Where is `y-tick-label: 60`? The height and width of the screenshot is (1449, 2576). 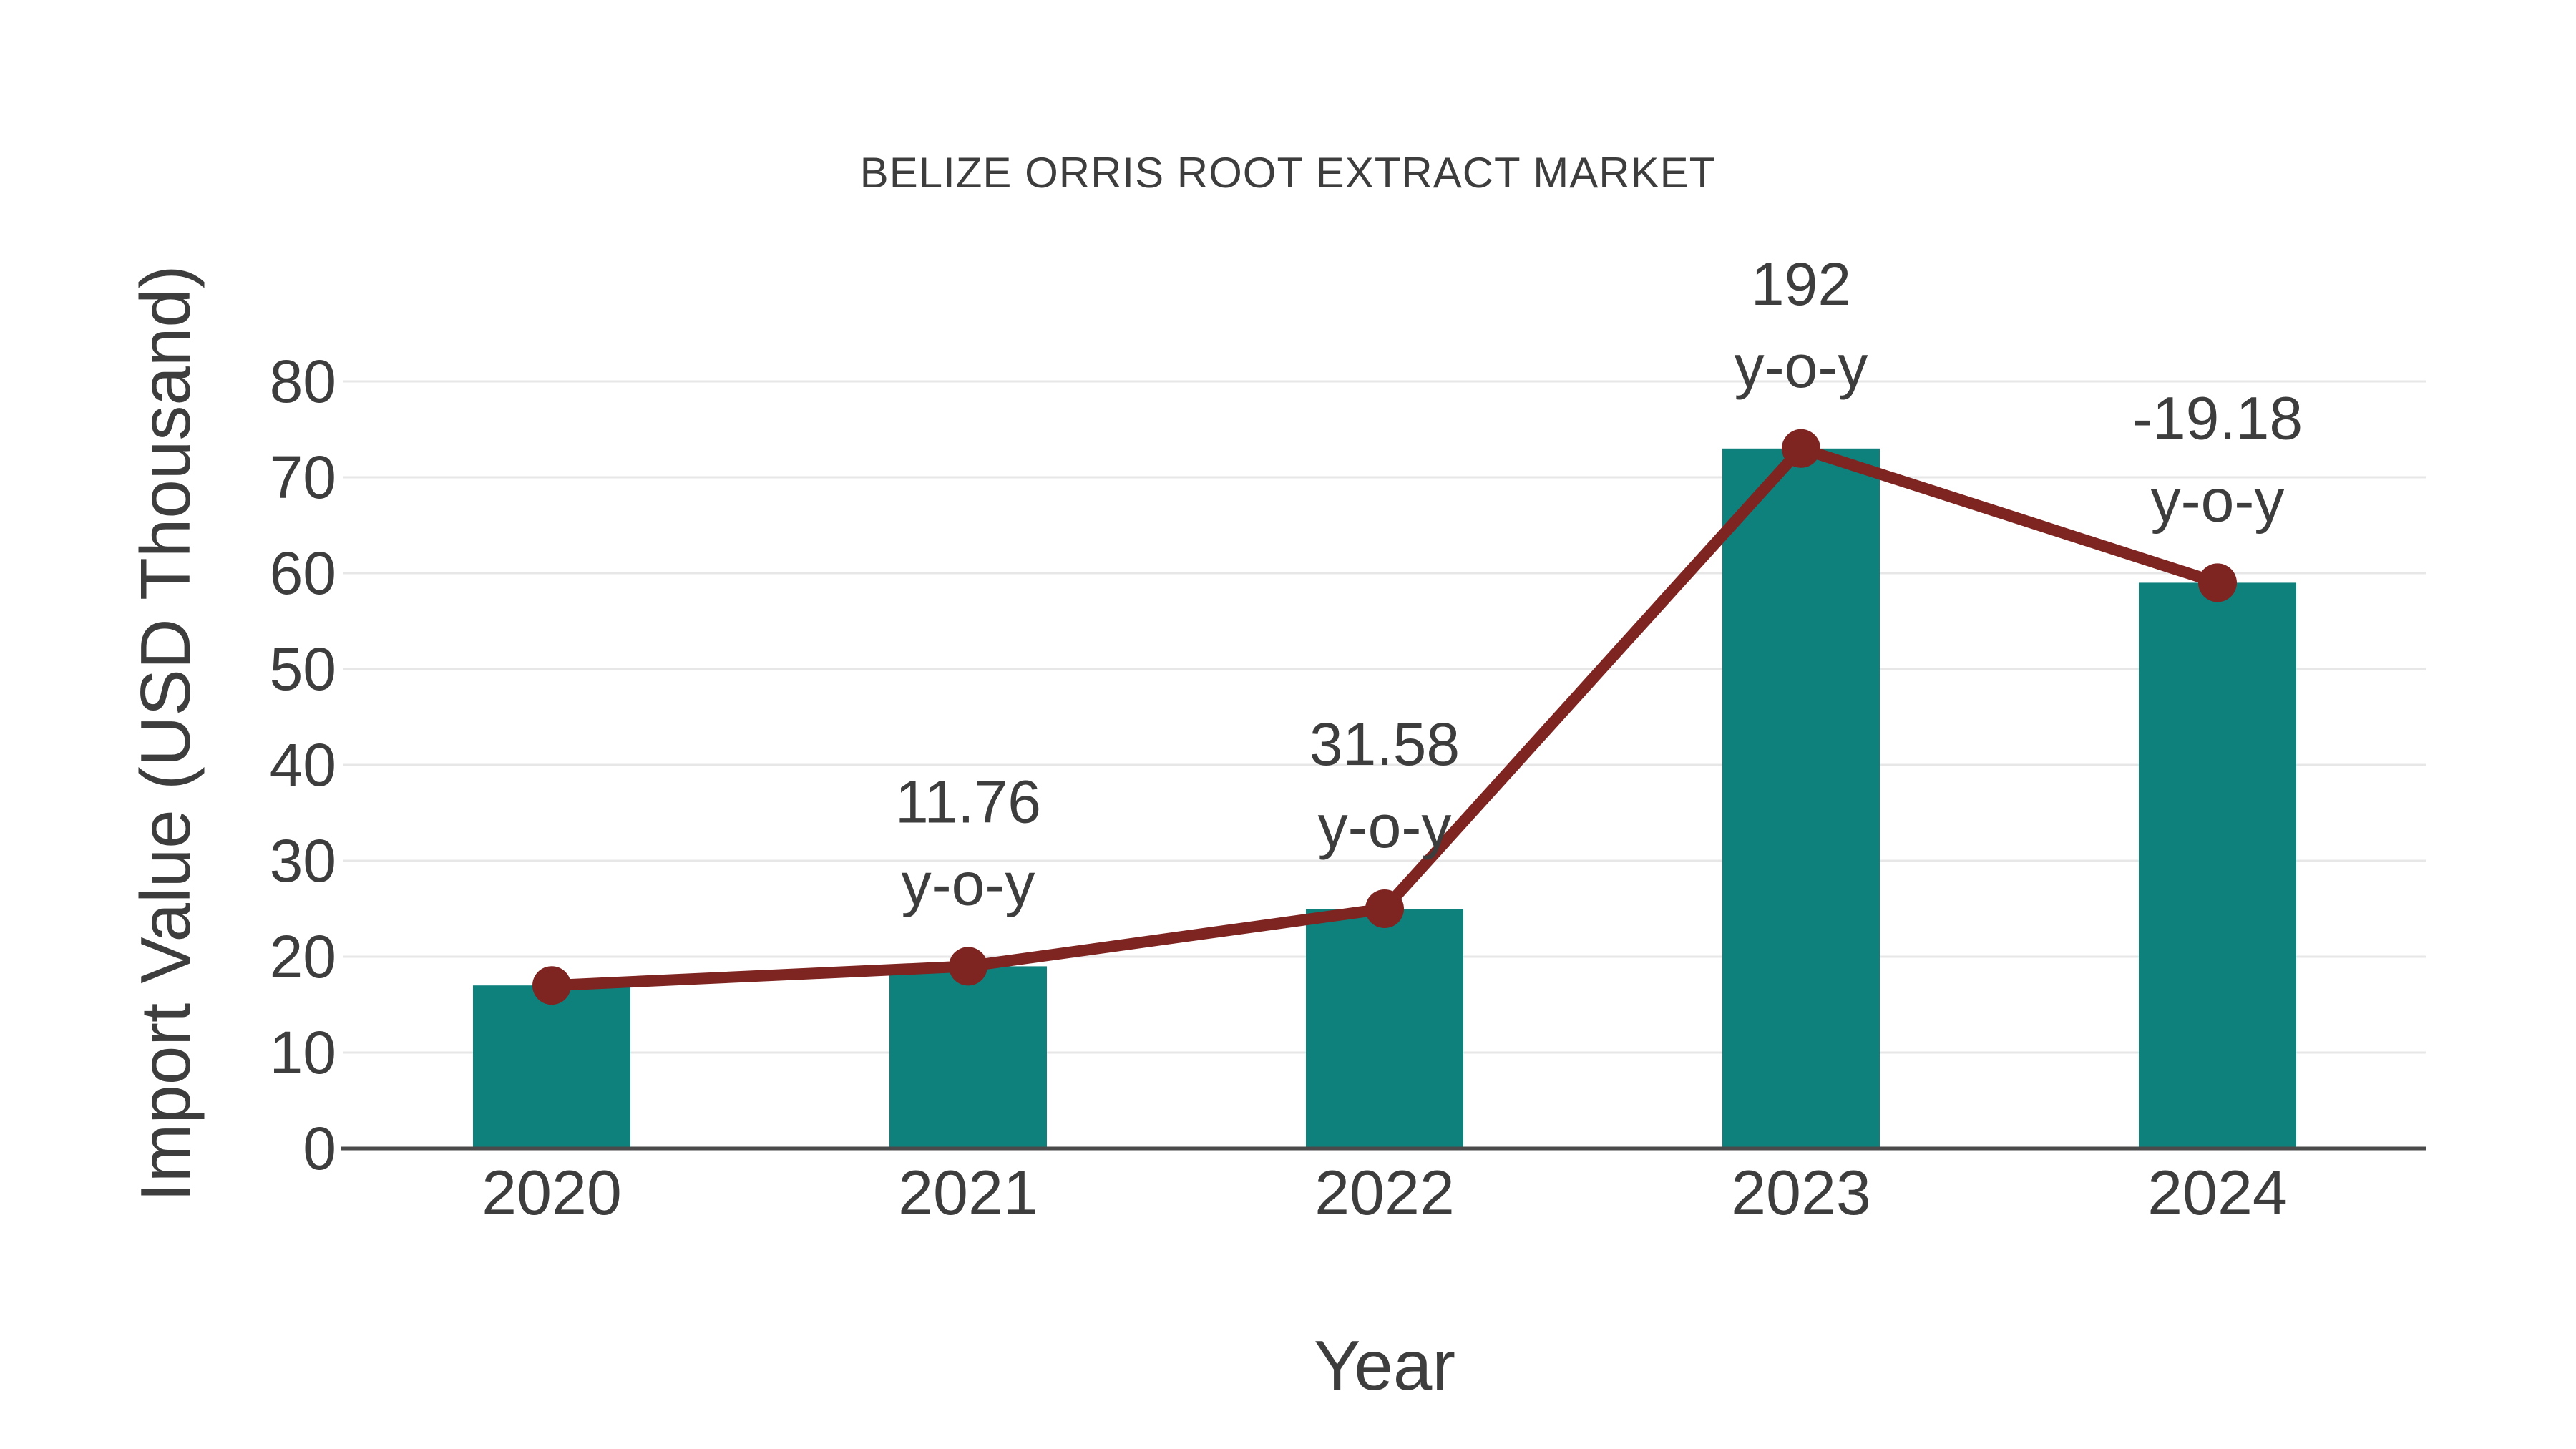 y-tick-label: 60 is located at coordinates (303, 573).